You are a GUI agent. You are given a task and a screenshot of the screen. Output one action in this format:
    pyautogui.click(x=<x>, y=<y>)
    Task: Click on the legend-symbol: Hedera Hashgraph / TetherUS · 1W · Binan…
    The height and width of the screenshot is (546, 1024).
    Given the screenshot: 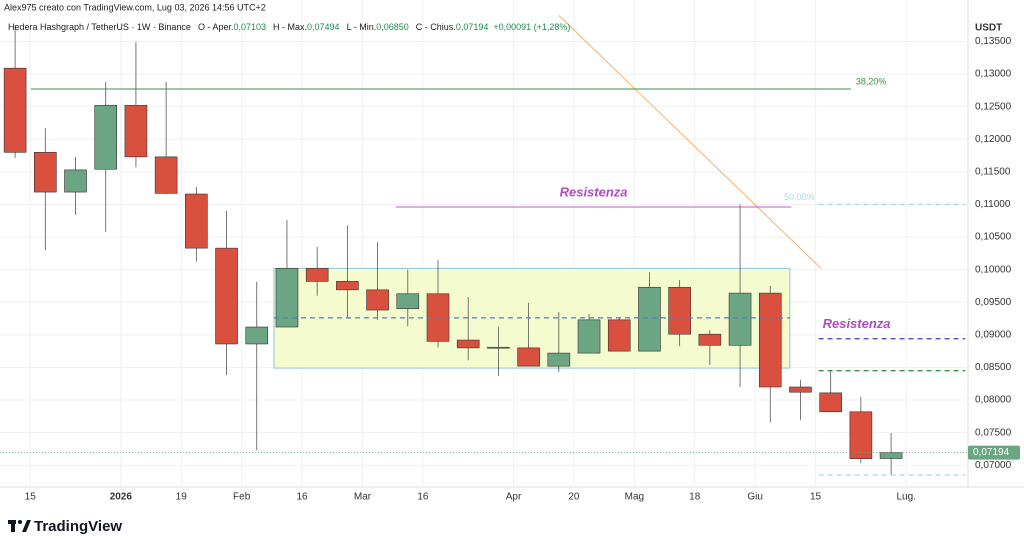 What is the action you would take?
    pyautogui.click(x=99, y=27)
    